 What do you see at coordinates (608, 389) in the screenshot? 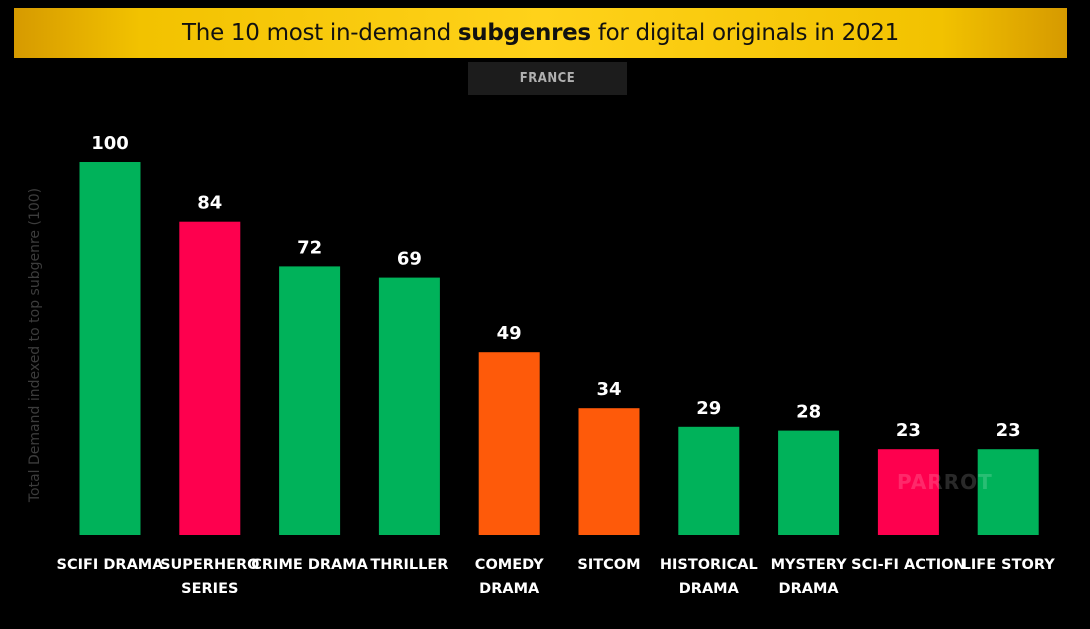
I see `bar-value-label: 34` at bounding box center [608, 389].